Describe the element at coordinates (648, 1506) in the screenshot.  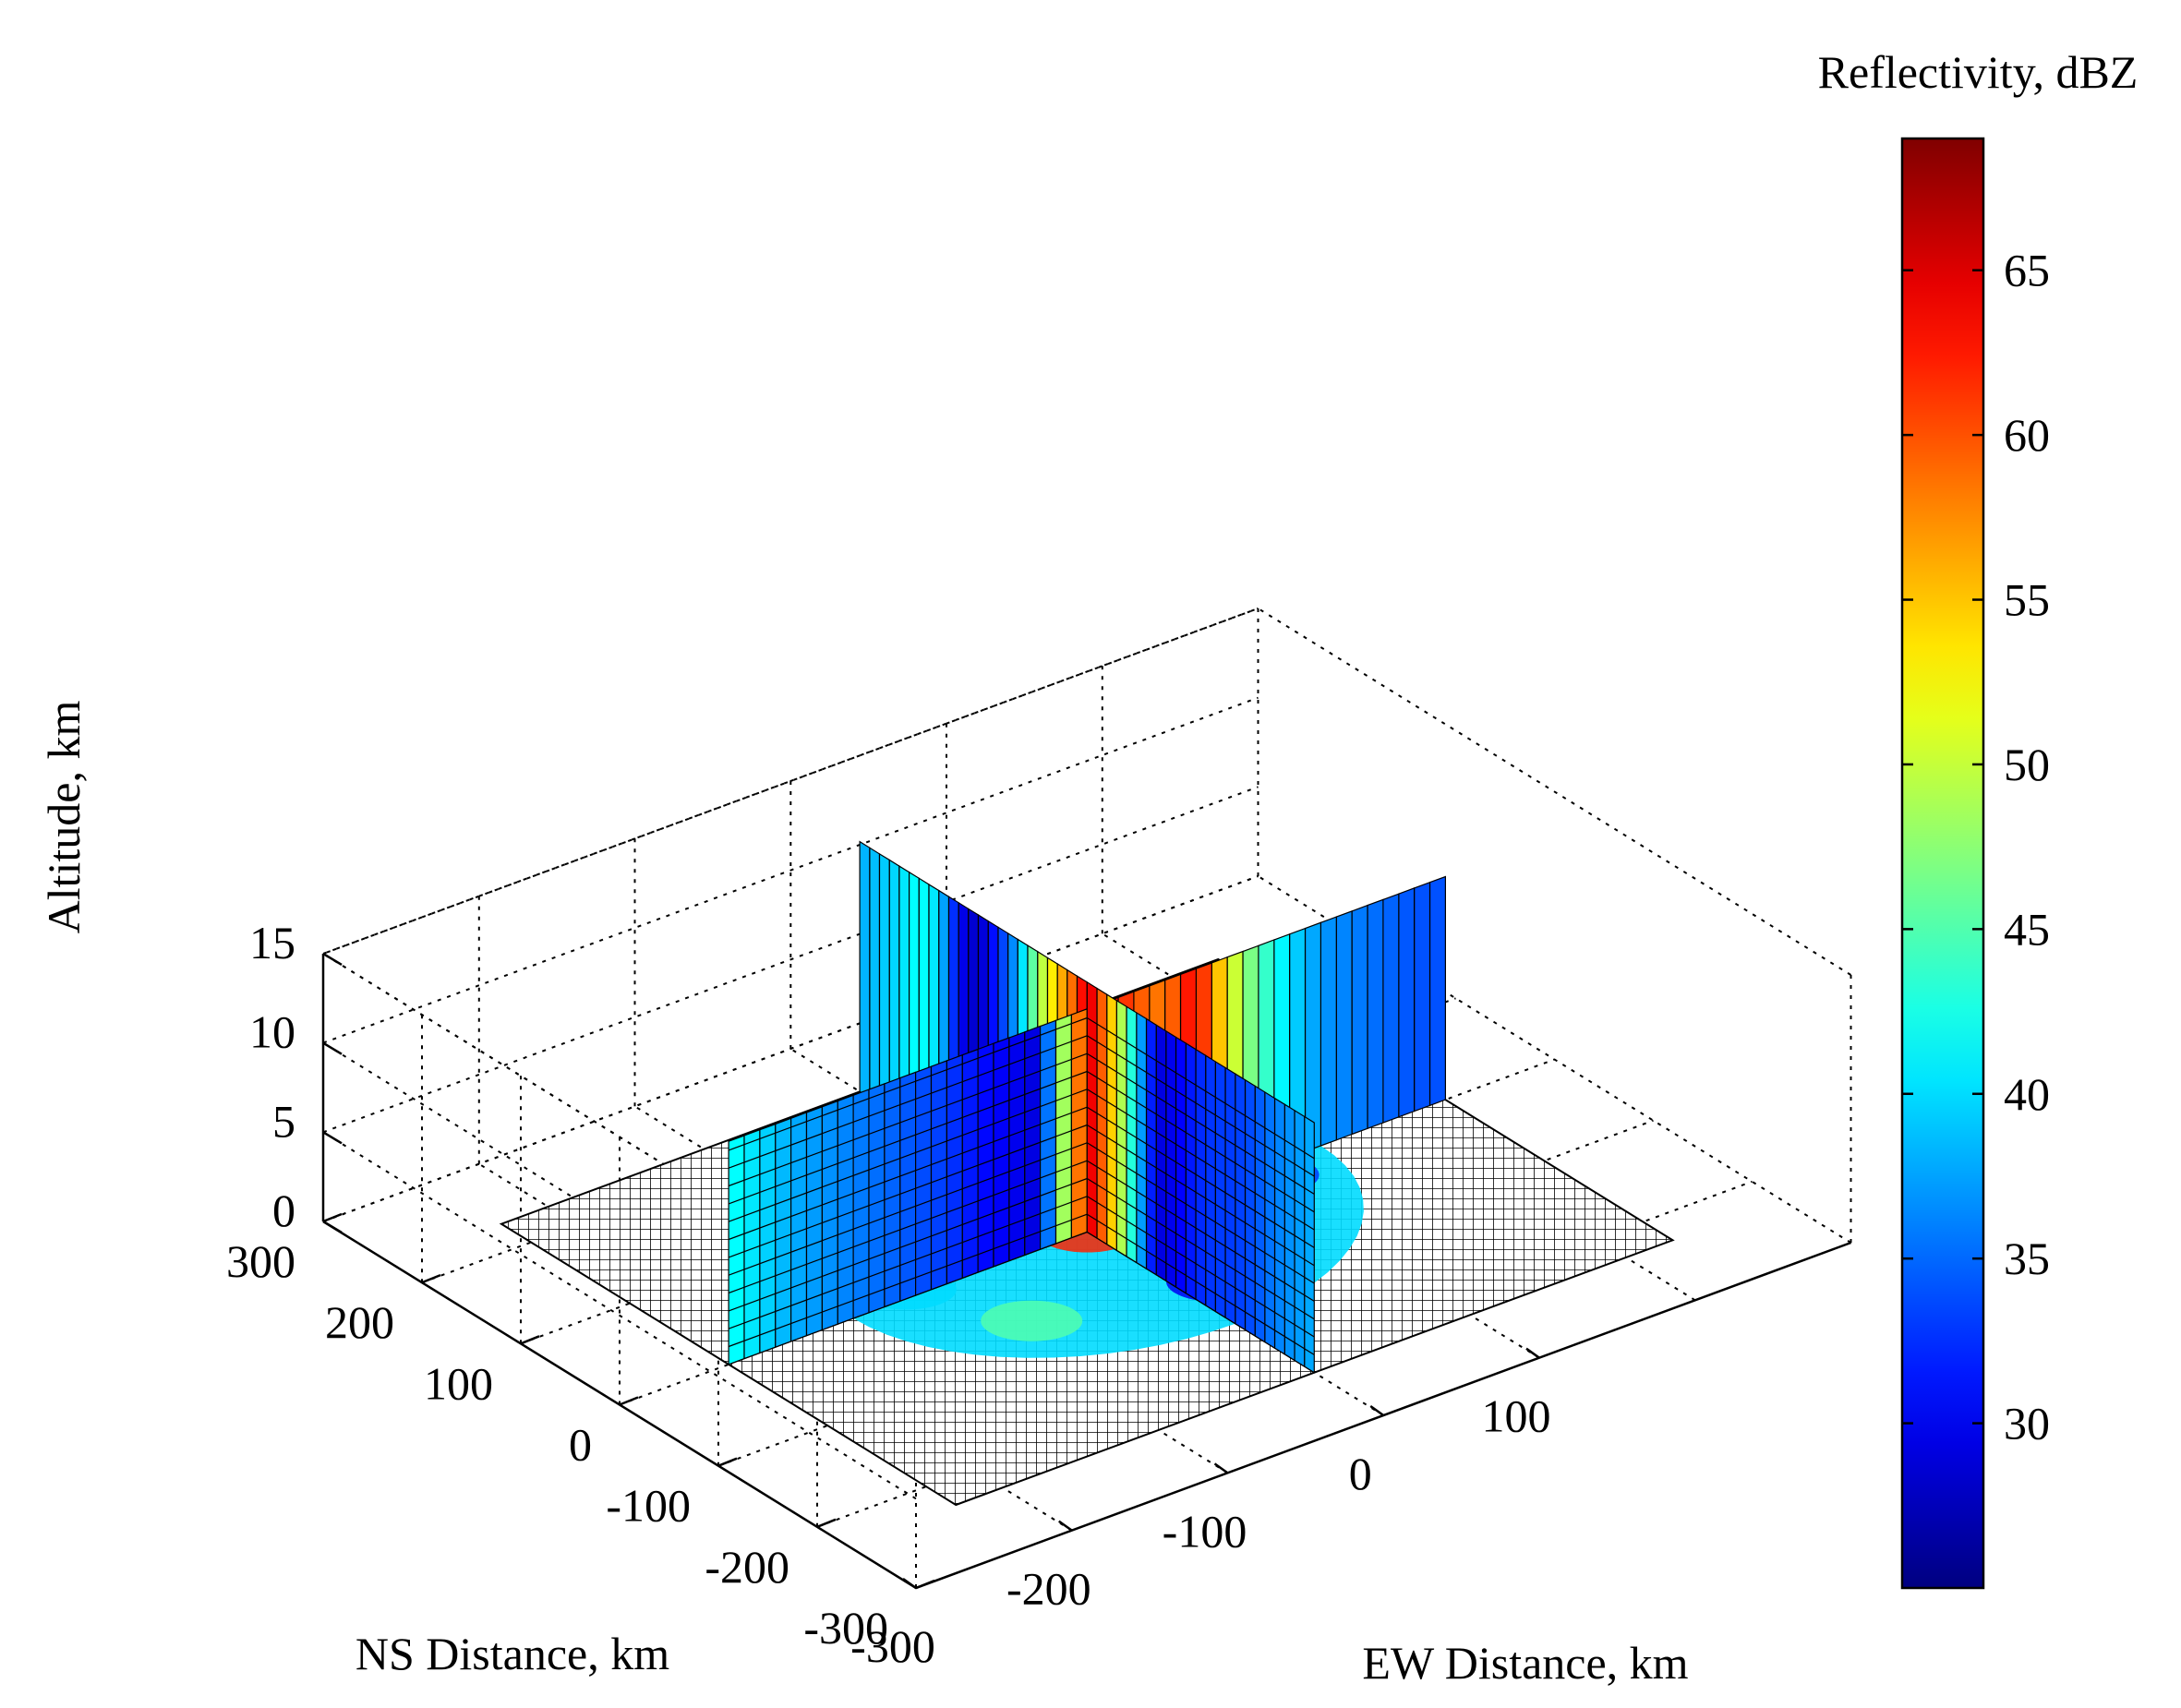
I see `ns-tick-label: -100` at that location.